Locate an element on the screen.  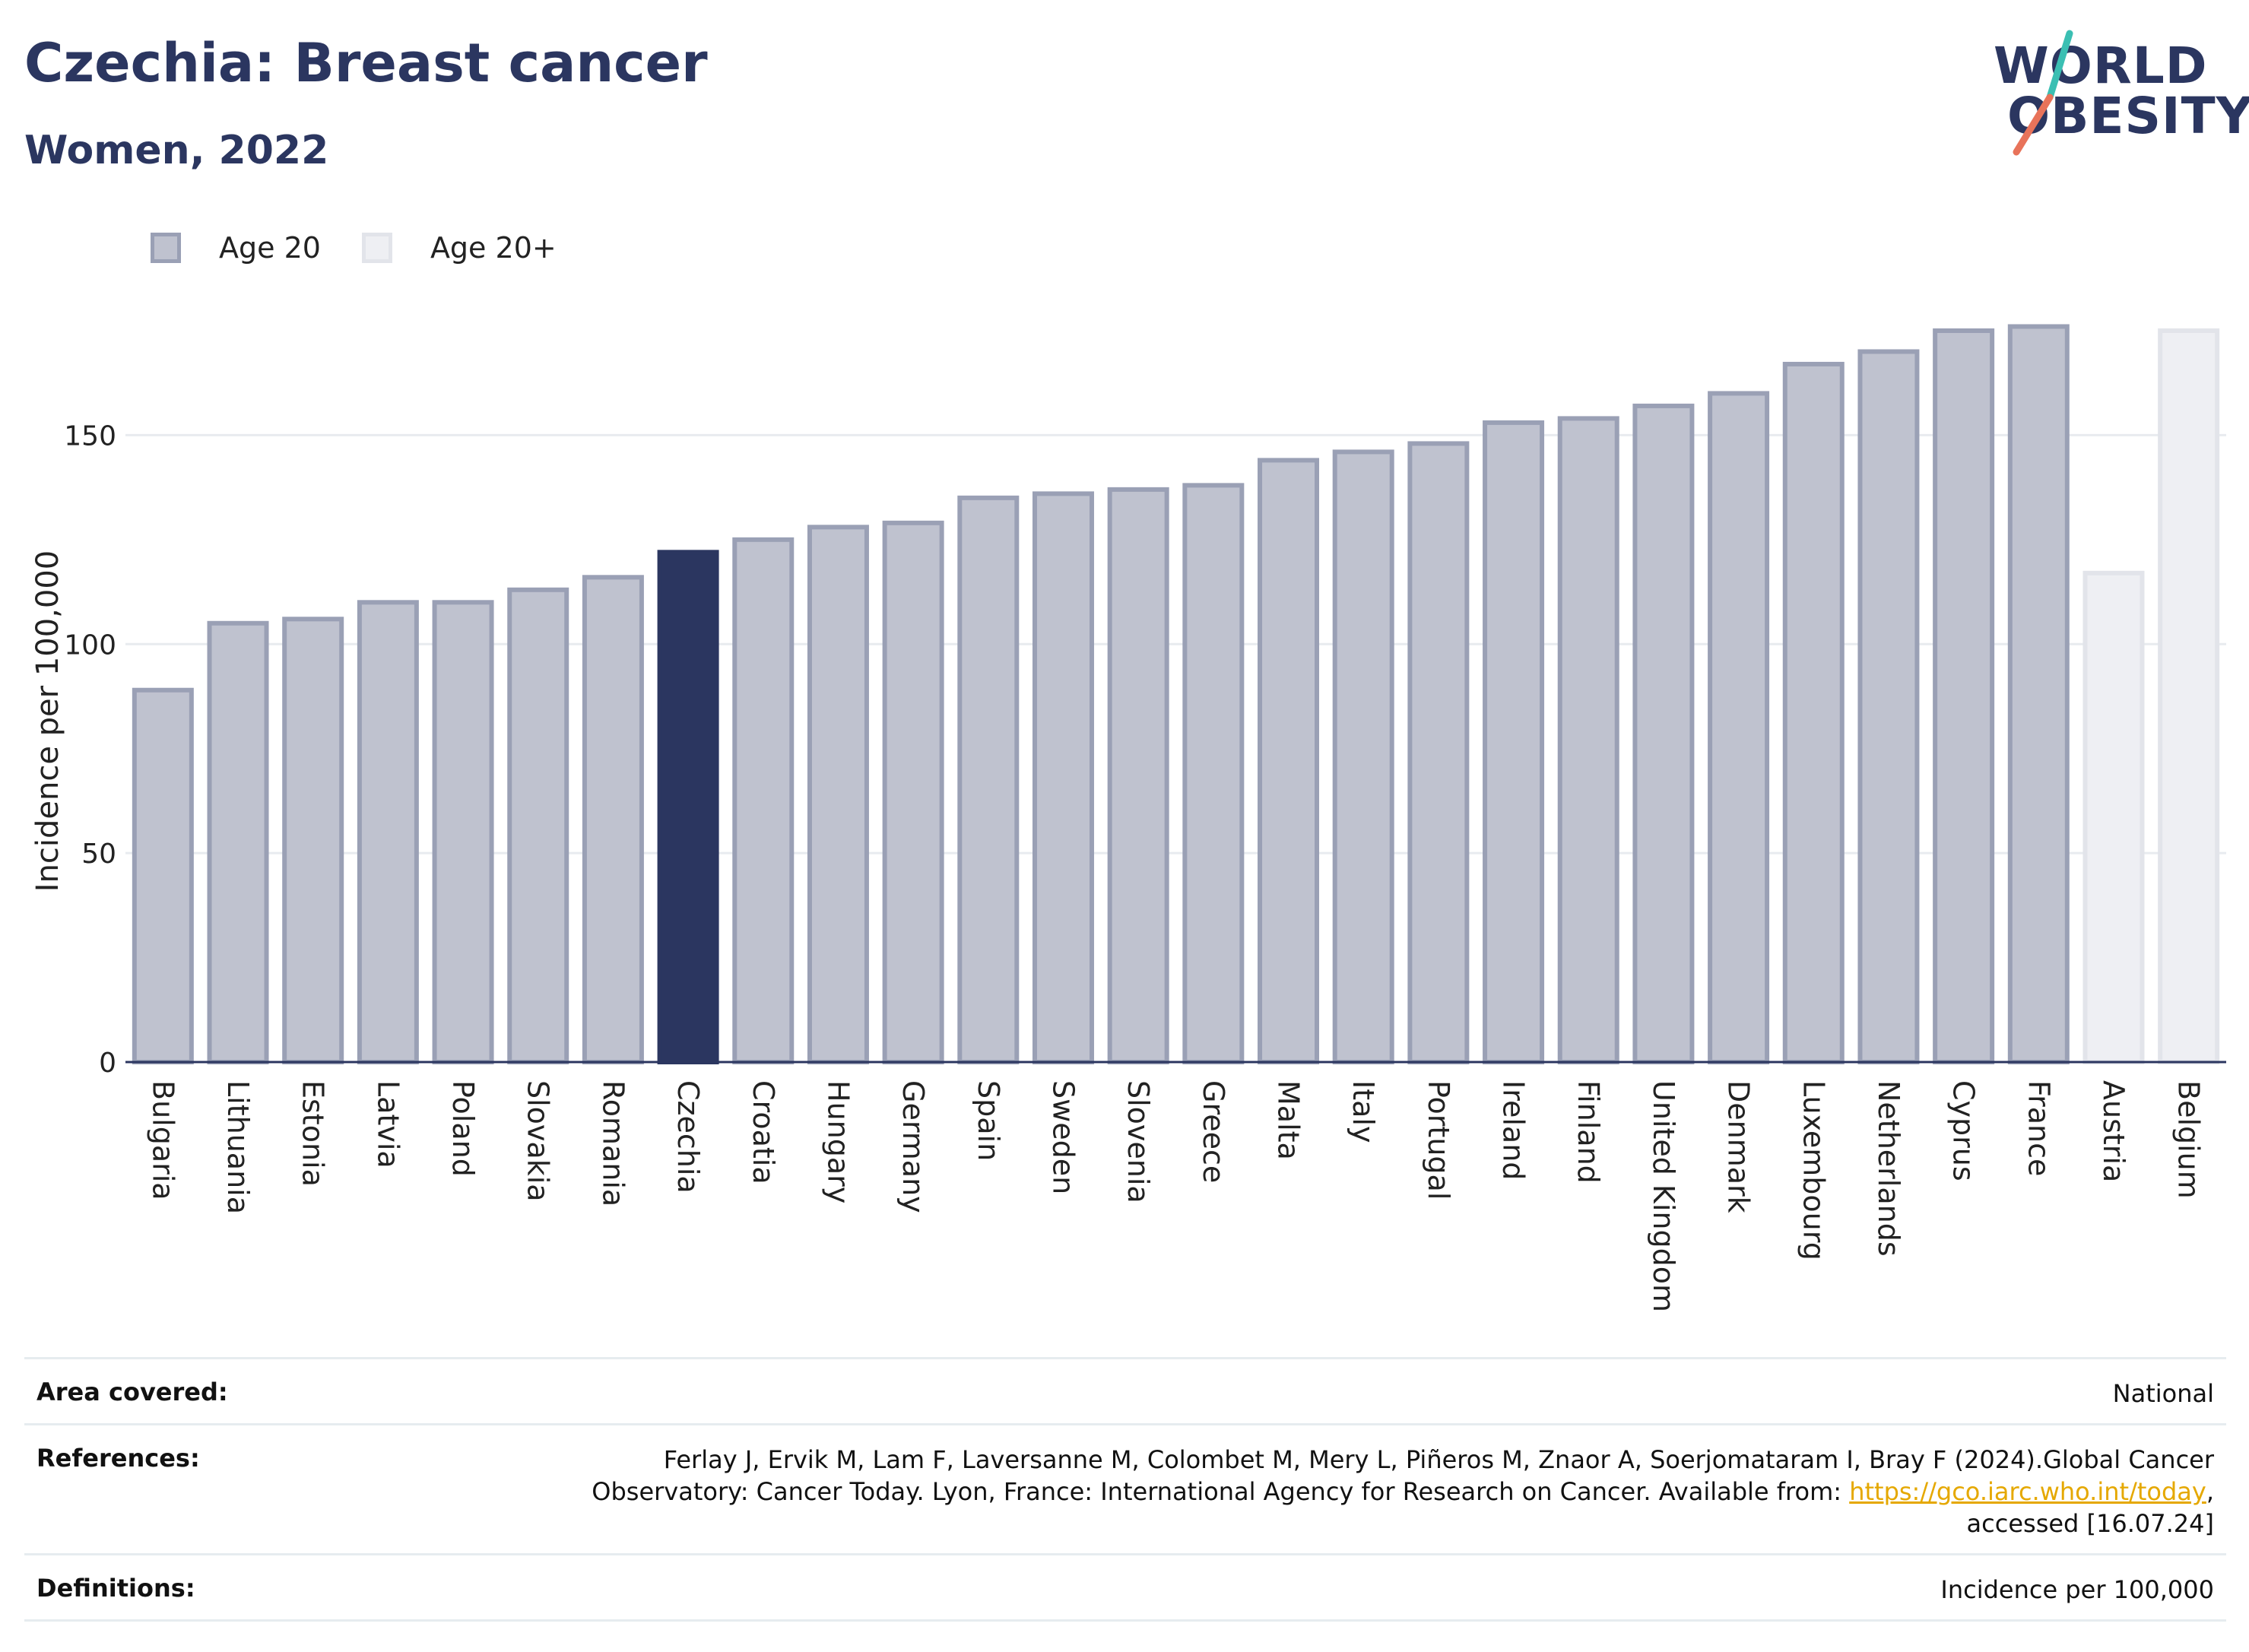
bar-ireland is located at coordinates (1514, 742).